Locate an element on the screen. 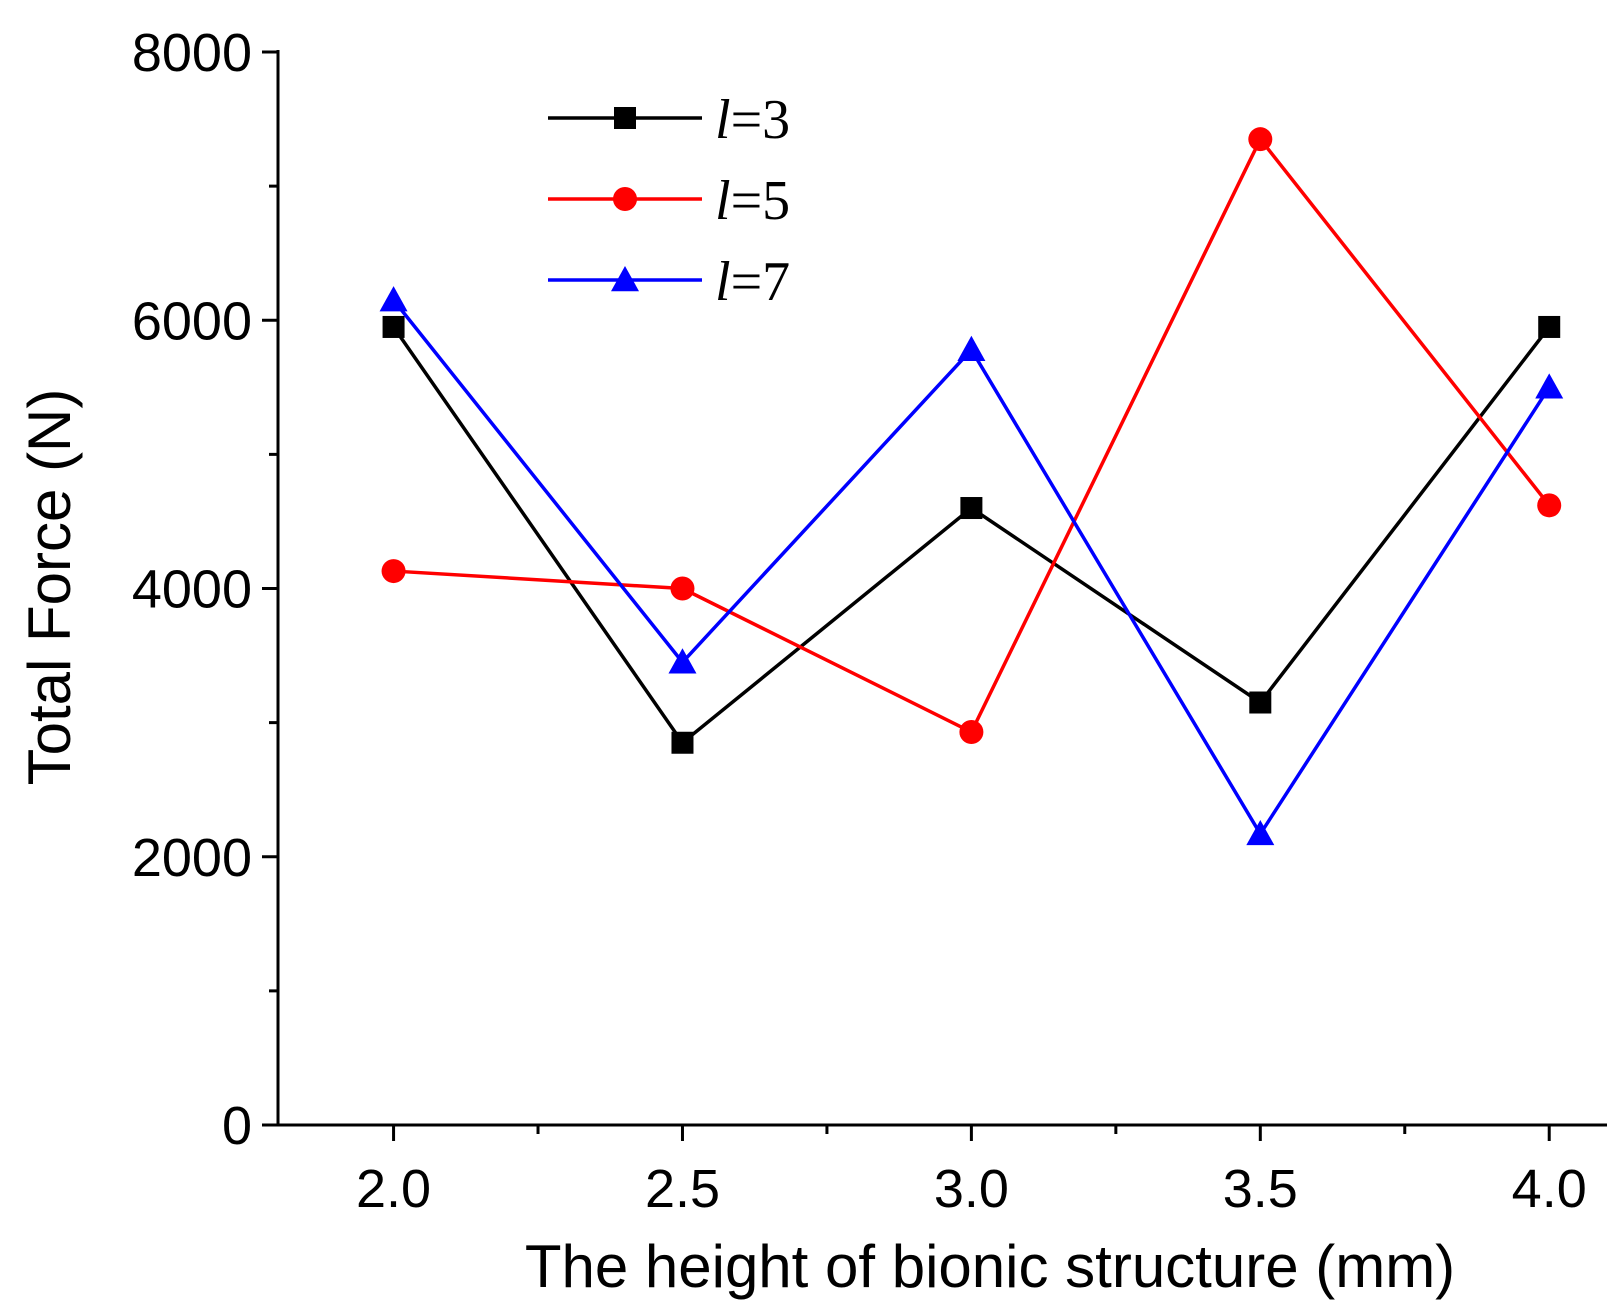 The height and width of the screenshot is (1308, 1623). legend-label: l=7 is located at coordinates (752, 282).